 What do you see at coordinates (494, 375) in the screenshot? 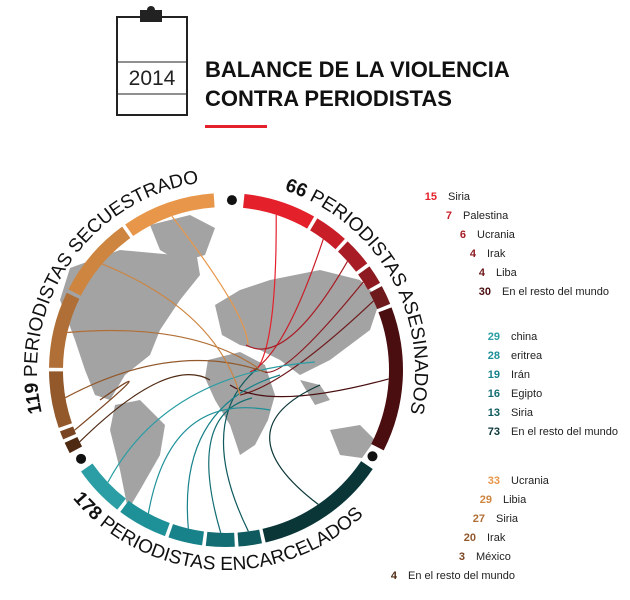
I see `list-value: 19` at bounding box center [494, 375].